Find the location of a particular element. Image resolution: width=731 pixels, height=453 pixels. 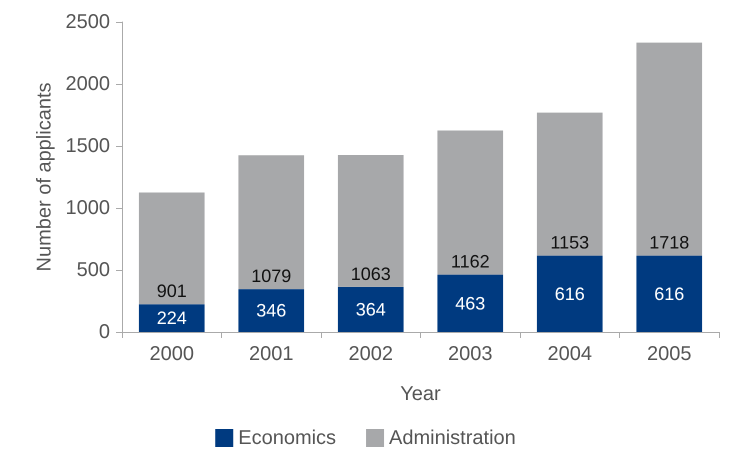

data-label: 1162 is located at coordinates (470, 262).